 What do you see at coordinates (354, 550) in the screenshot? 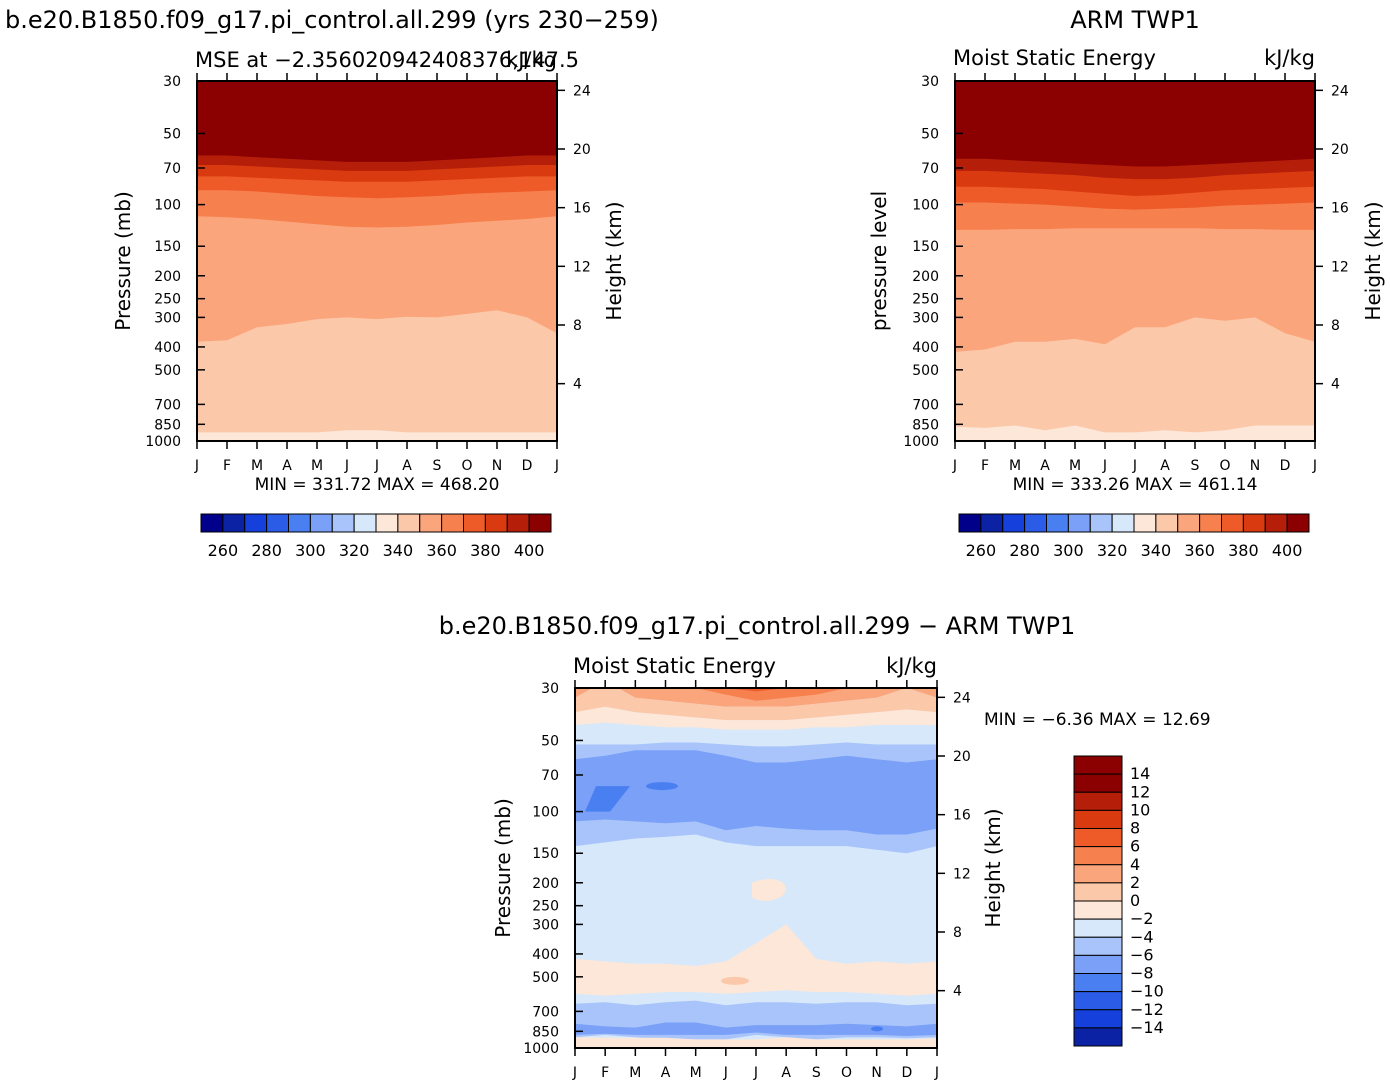
I see `colorbar-label: 320` at bounding box center [354, 550].